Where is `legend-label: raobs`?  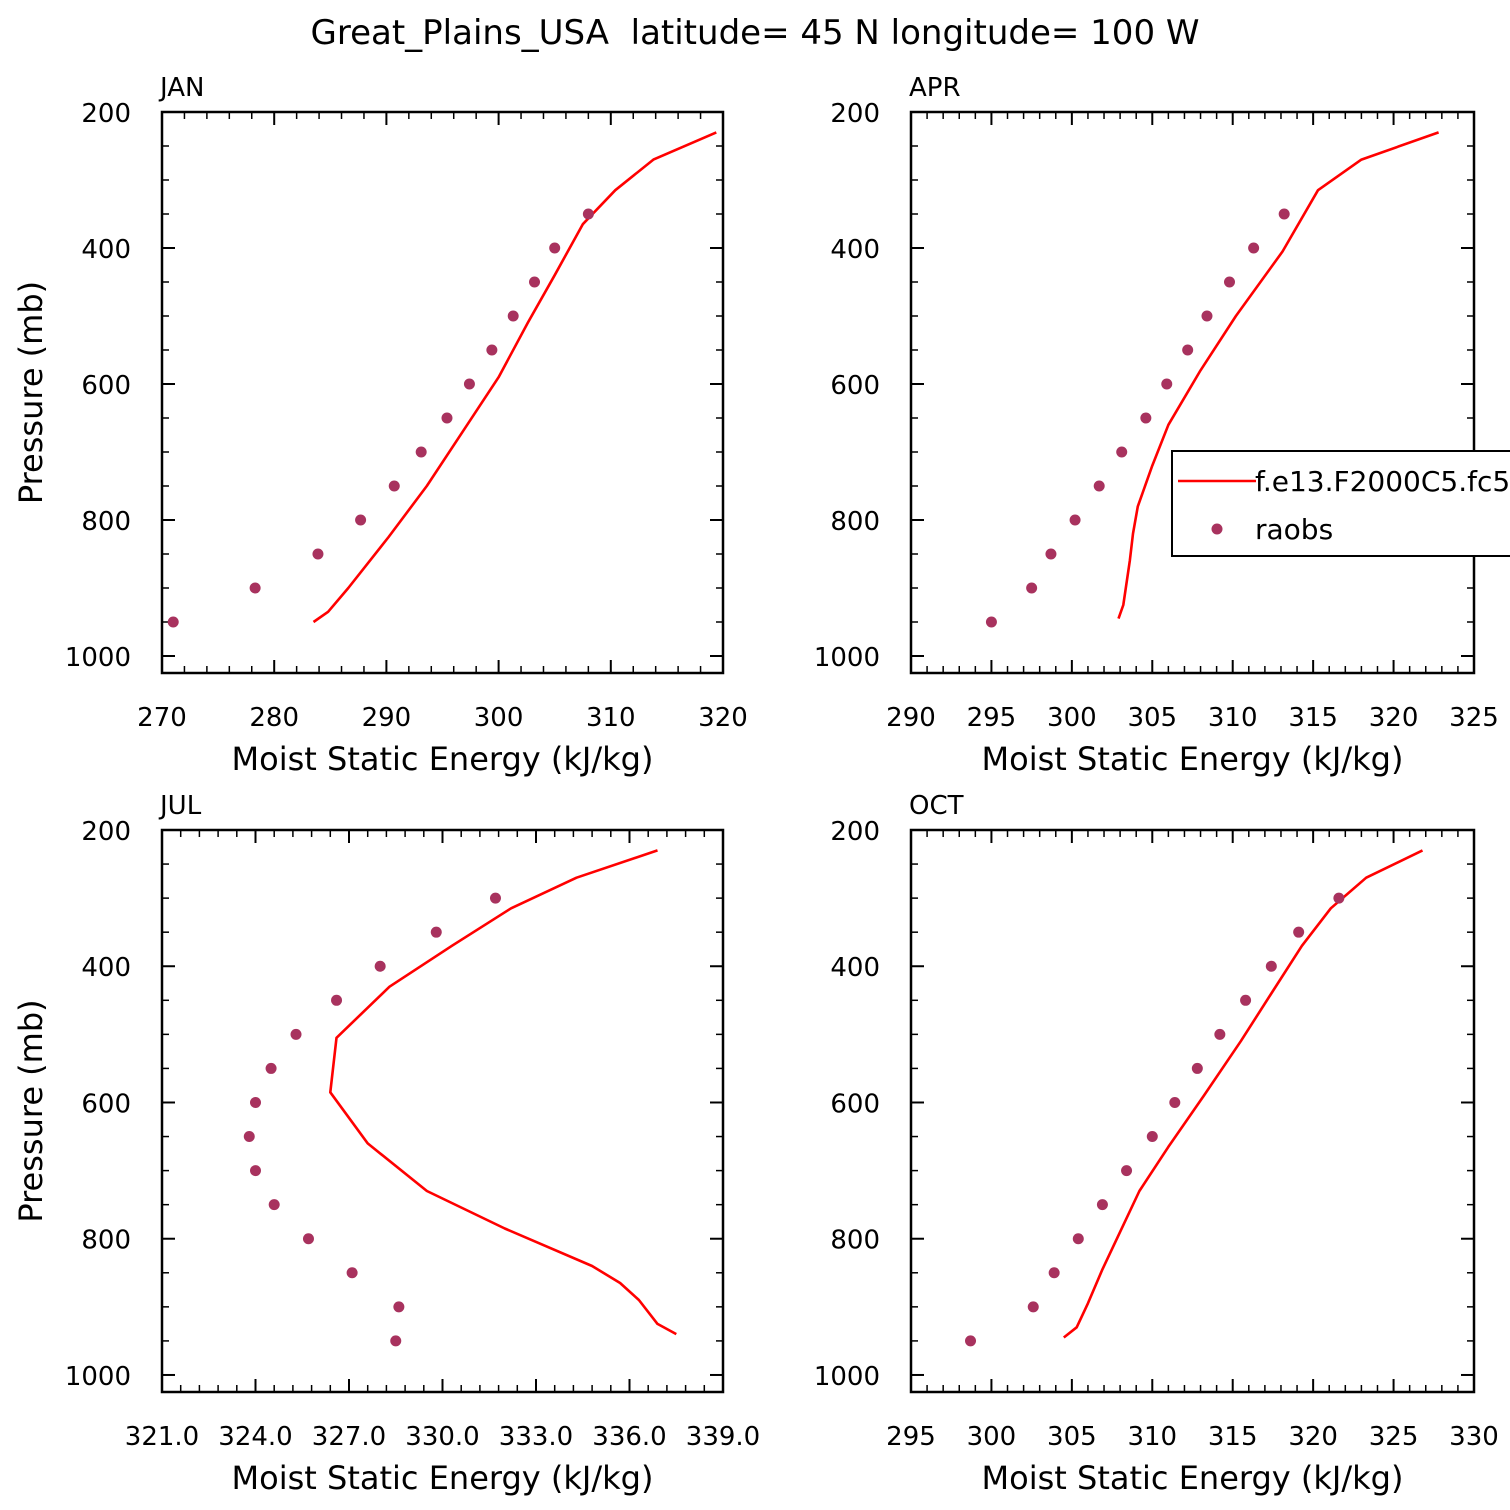
legend-label: raobs is located at coordinates (1294, 529).